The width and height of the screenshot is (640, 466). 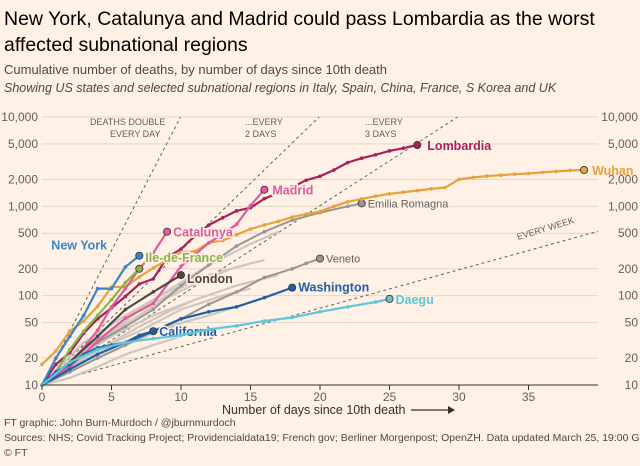 What do you see at coordinates (623, 144) in the screenshot?
I see `y-tick-label-right: 5,000` at bounding box center [623, 144].